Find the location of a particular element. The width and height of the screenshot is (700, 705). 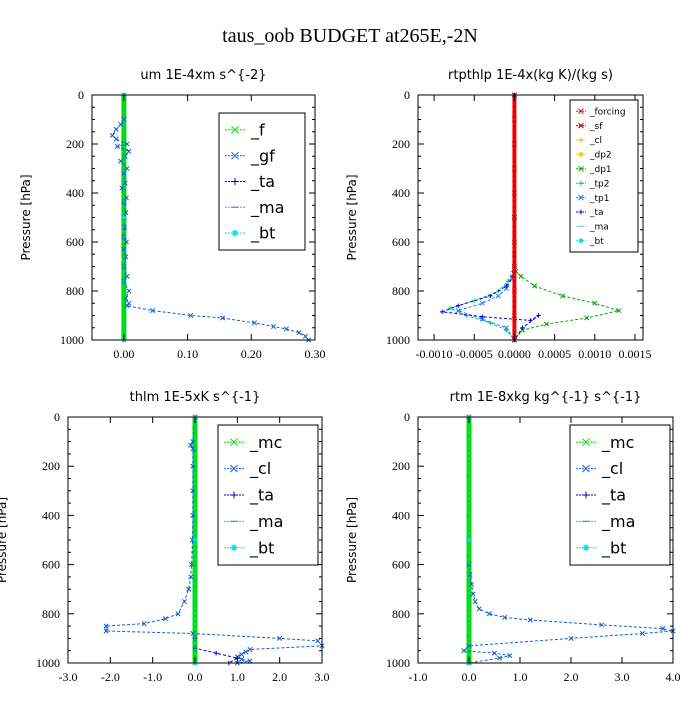

y-tick-label: 400 is located at coordinates (401, 515).